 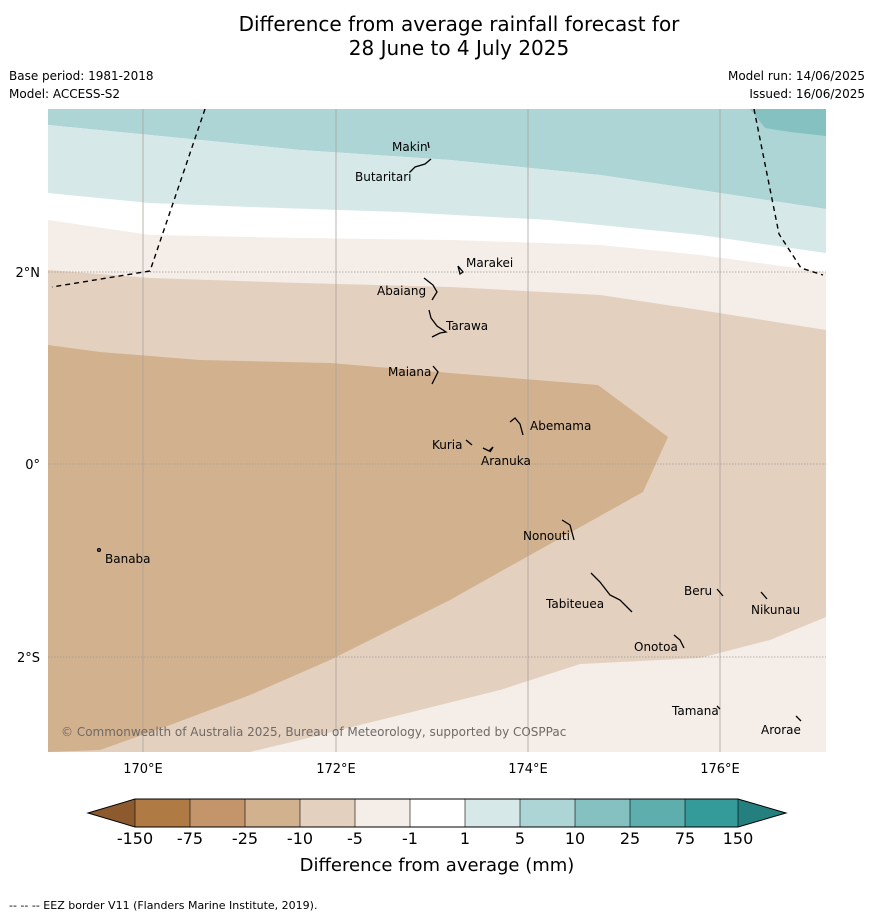 I want to click on colorbar-tick: 75, so click(x=685, y=838).